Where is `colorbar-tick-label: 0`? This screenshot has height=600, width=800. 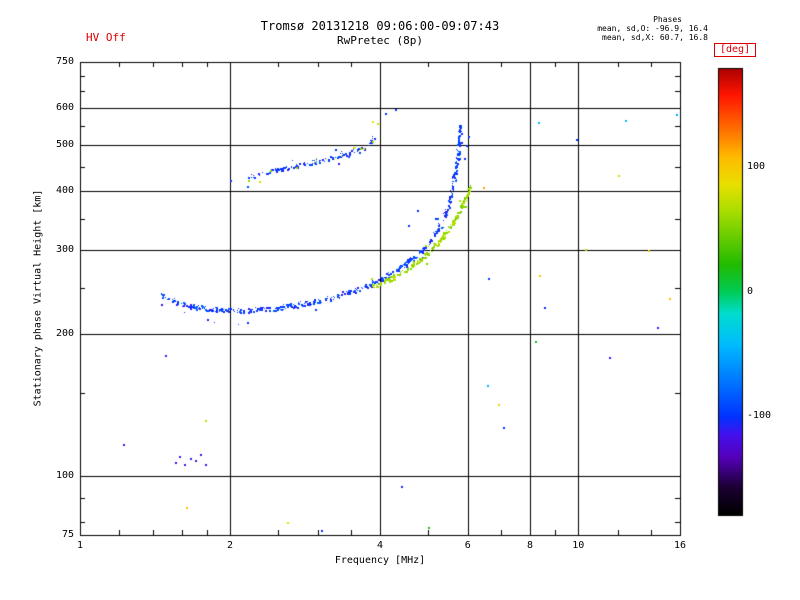 colorbar-tick-label: 0 is located at coordinates (750, 291).